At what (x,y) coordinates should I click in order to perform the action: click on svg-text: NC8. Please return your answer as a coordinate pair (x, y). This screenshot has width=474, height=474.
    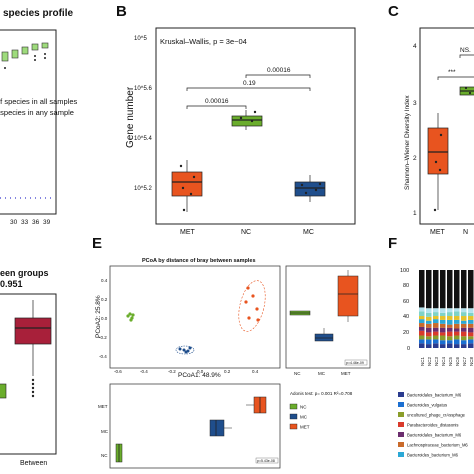
    Looking at the image, I should click on (471, 361).